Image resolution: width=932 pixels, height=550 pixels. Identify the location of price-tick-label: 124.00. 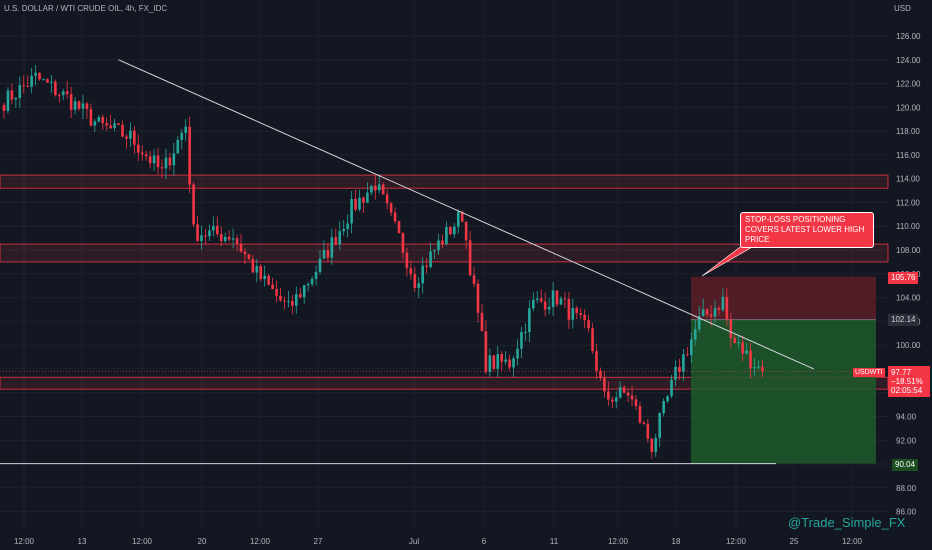
(908, 60).